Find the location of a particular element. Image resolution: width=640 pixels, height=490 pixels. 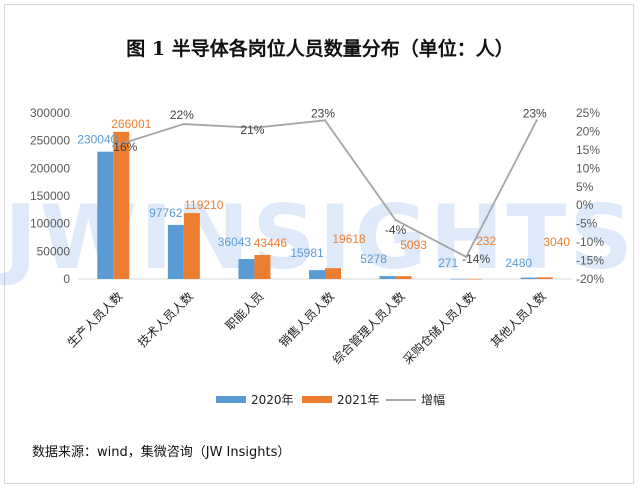

data-label-2021: 43446 is located at coordinates (271, 243).